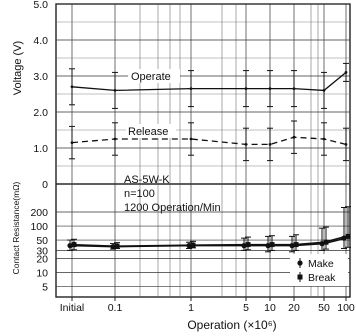 This screenshot has height=336, width=356. I want to click on legend-make-marker, so click(300, 263).